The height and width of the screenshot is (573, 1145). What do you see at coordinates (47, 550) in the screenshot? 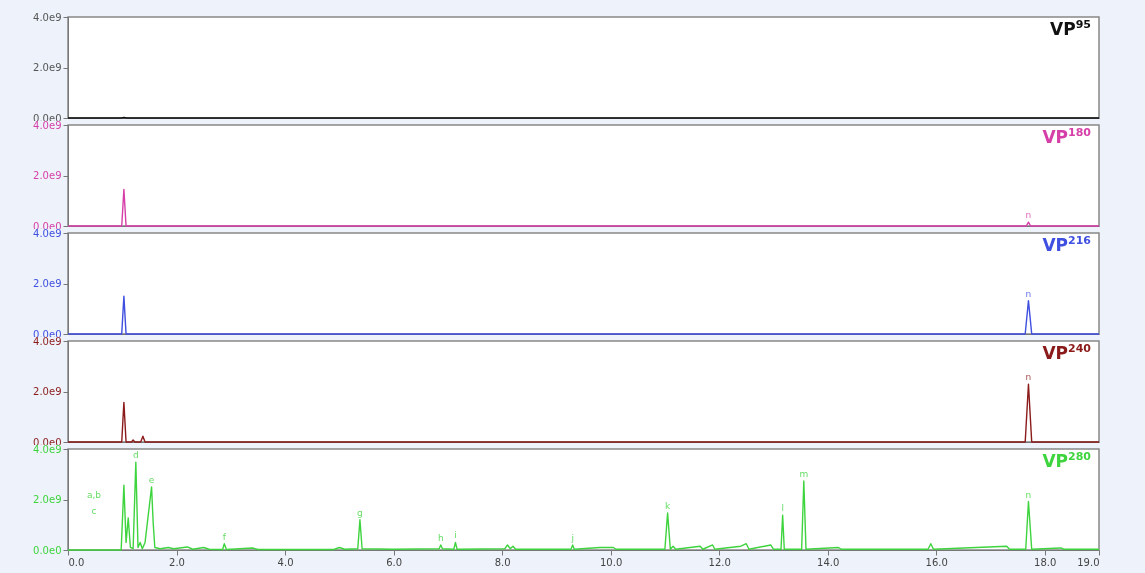
I see `y-tick-label: 0.0e0` at bounding box center [47, 550].